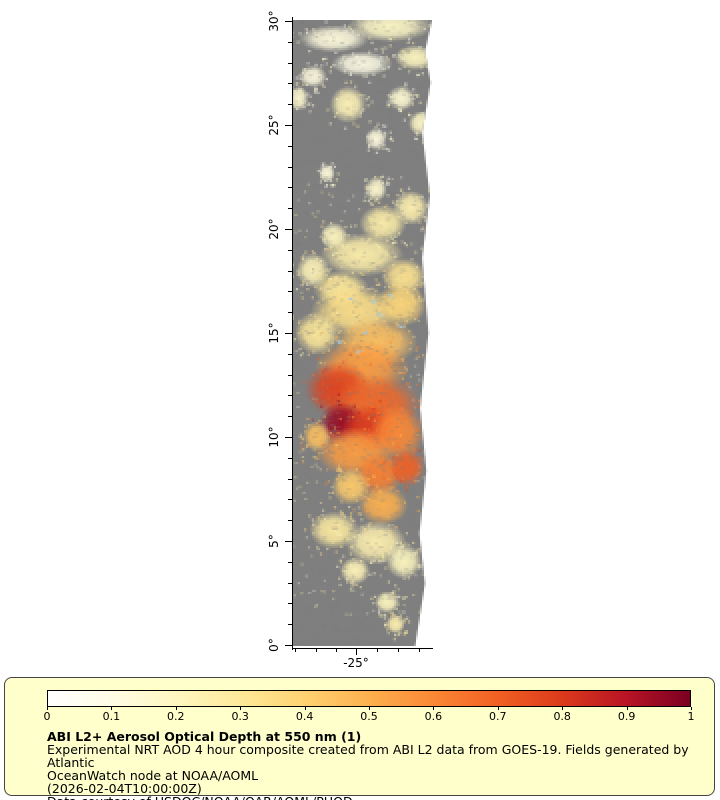 This screenshot has width=720, height=800. What do you see at coordinates (274, 645) in the screenshot?
I see `lat-tick-label: 0°` at bounding box center [274, 645].